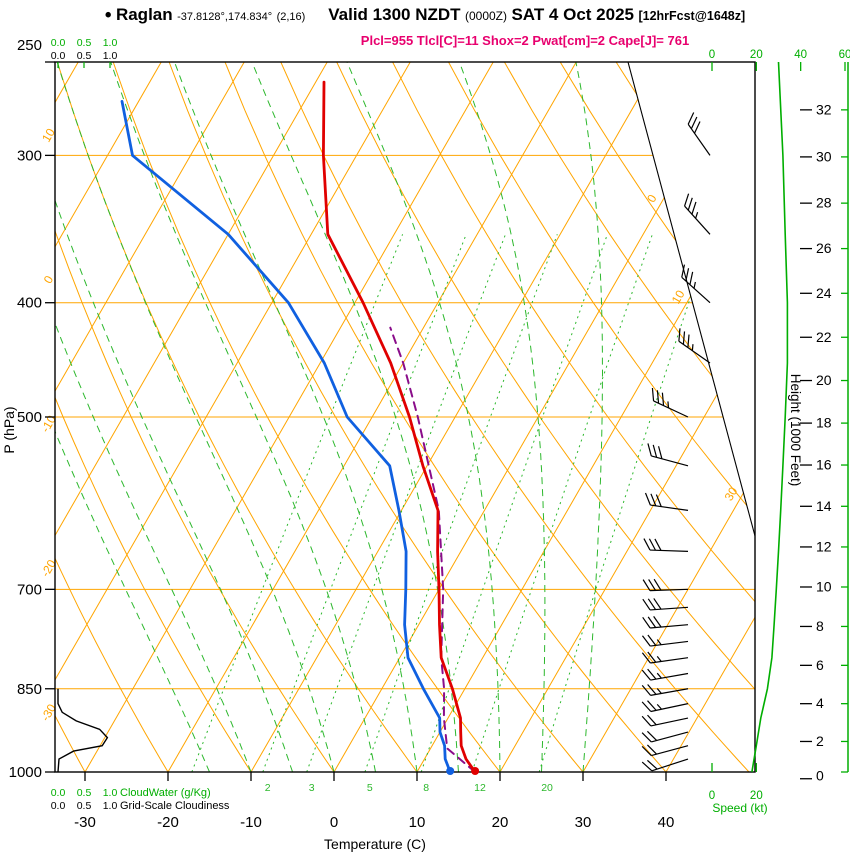 Image resolution: width=850 pixels, height=860 pixels. Describe the element at coordinates (83, 730) in the screenshot. I see `cloudiness-curve` at that location.